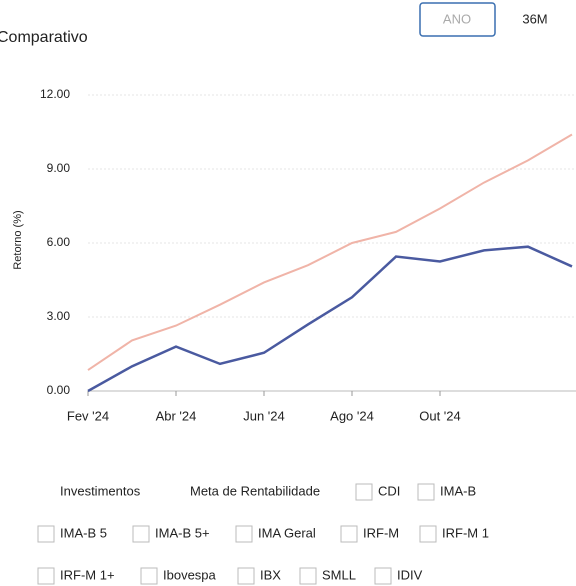 This screenshot has height=586, width=576. What do you see at coordinates (458, 490) in the screenshot?
I see `checkbox-label: IMA-B` at bounding box center [458, 490].